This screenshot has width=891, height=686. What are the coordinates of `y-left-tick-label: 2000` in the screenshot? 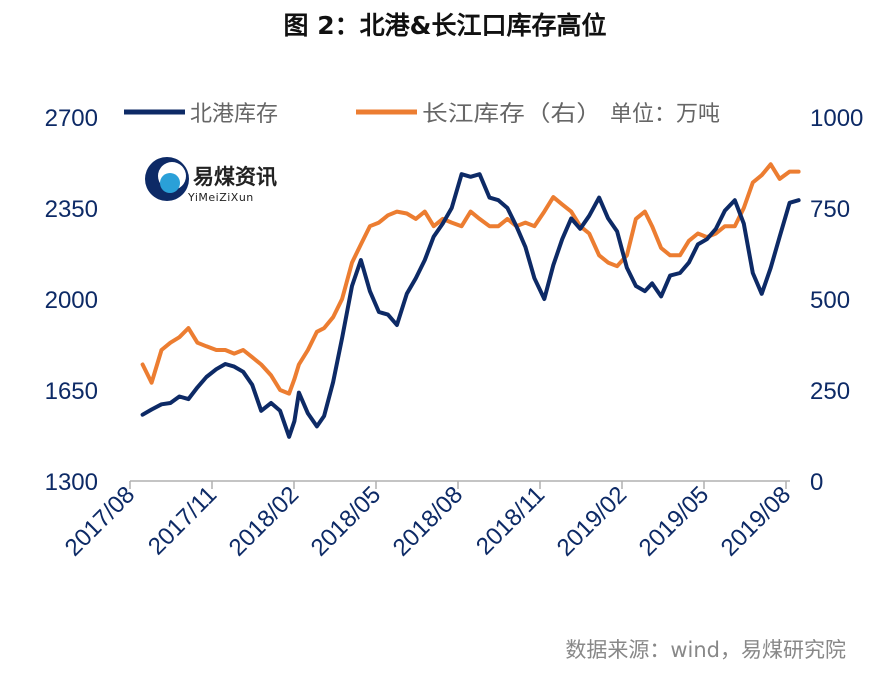 It's located at (71, 300).